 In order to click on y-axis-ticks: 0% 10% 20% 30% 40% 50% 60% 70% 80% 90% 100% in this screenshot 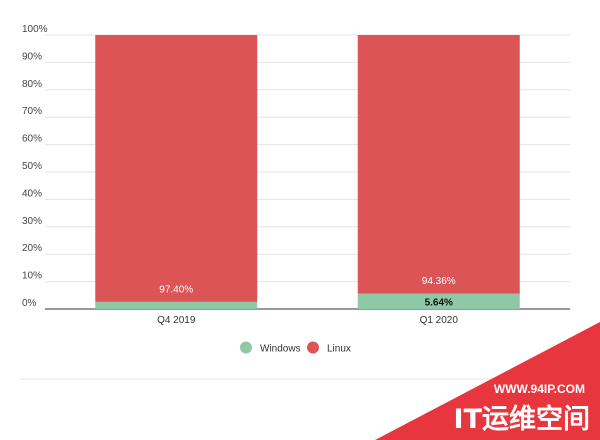, I will do `click(35, 166)`.